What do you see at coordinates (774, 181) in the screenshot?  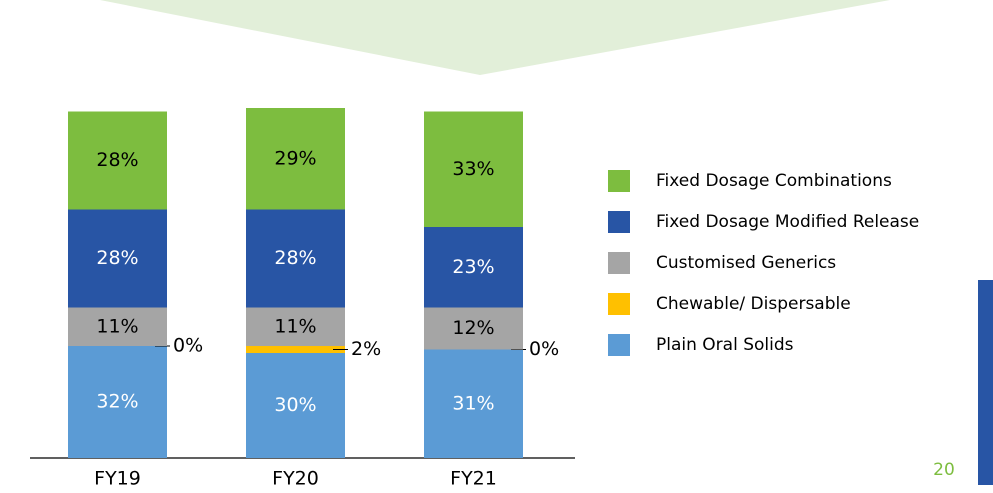 I see `legend-label: Fixed Dosage Combinations` at bounding box center [774, 181].